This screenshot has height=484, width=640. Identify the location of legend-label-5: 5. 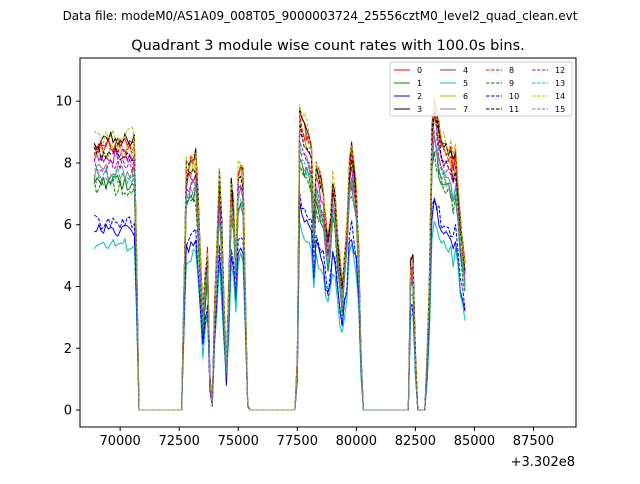
(465, 83).